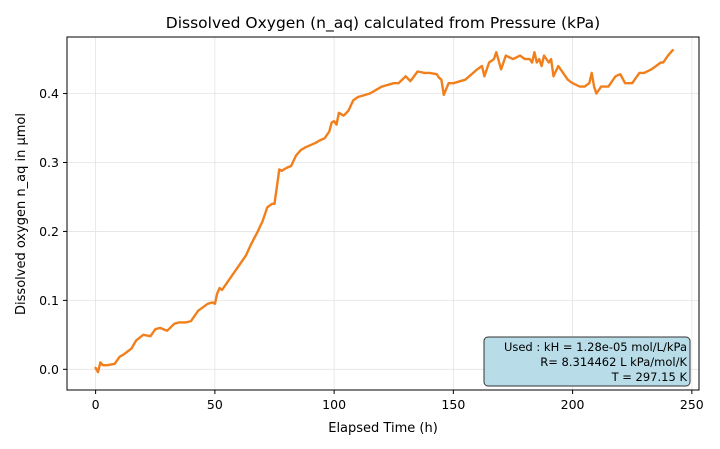  What do you see at coordinates (49, 231) in the screenshot?
I see `y-tick-label: 0.2` at bounding box center [49, 231].